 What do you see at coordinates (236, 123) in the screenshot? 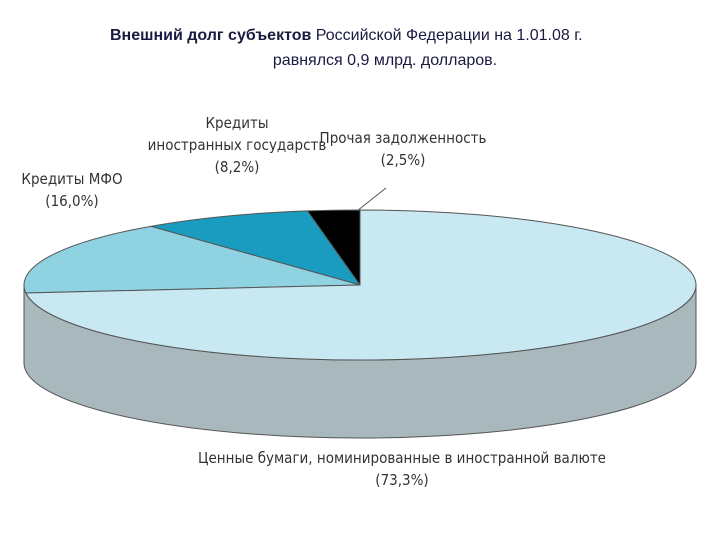
I see `slice-label: Кредиты` at bounding box center [236, 123].